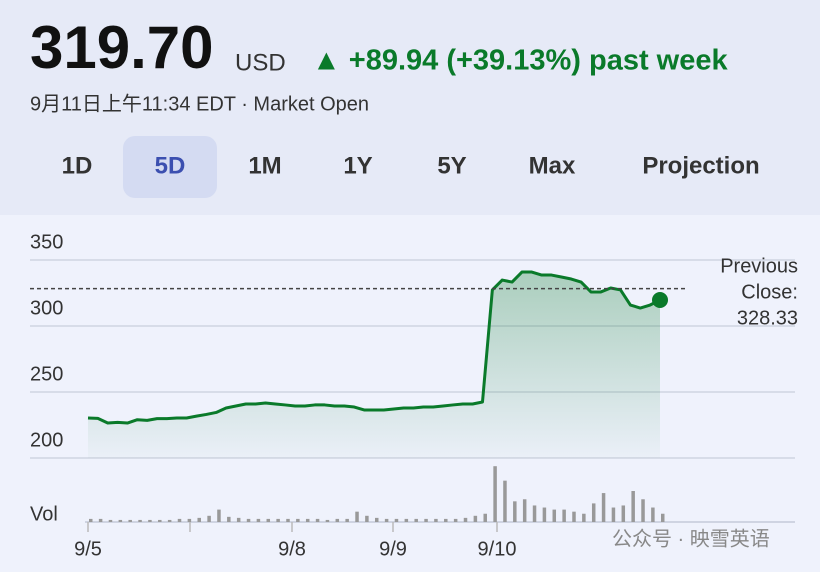 This screenshot has width=820, height=572. What do you see at coordinates (691, 538) in the screenshot?
I see `watermark: 公众号 · 映雪英语` at bounding box center [691, 538].